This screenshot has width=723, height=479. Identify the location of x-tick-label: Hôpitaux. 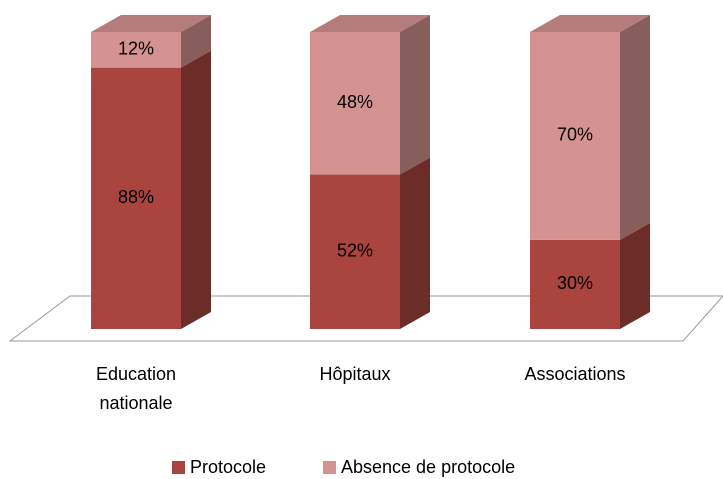
(355, 374).